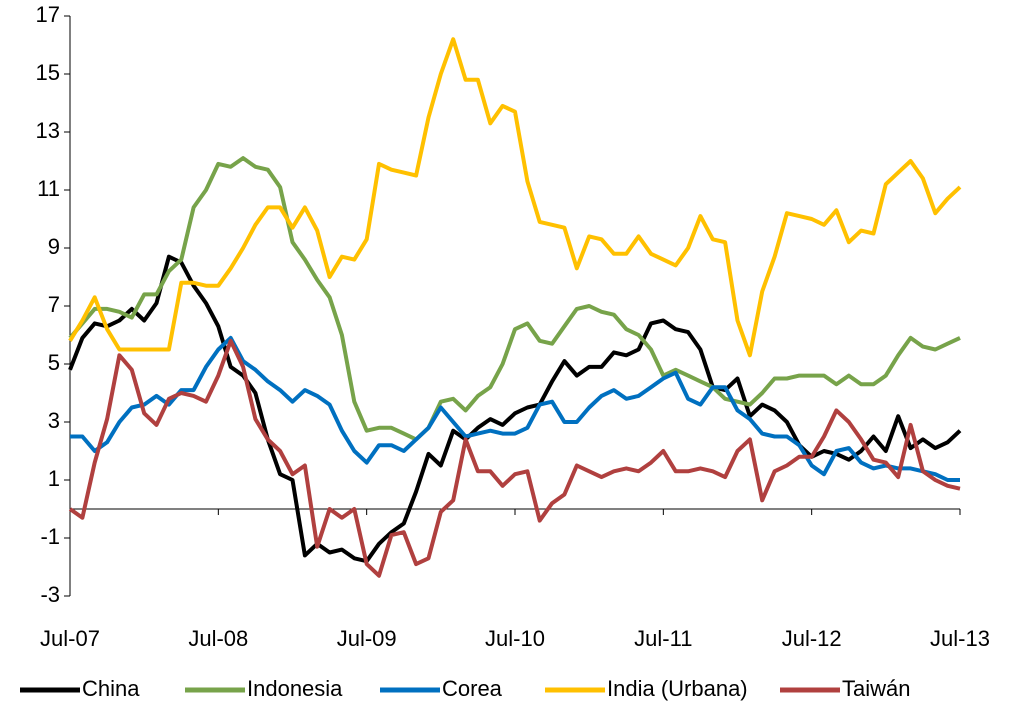 Image resolution: width=1009 pixels, height=714 pixels. Describe the element at coordinates (218, 638) in the screenshot. I see `x-tick-label: Jul-08` at that location.